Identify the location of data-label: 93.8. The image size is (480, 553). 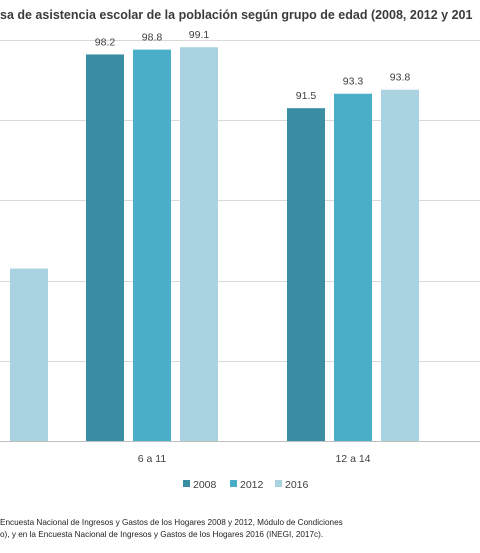
(400, 78).